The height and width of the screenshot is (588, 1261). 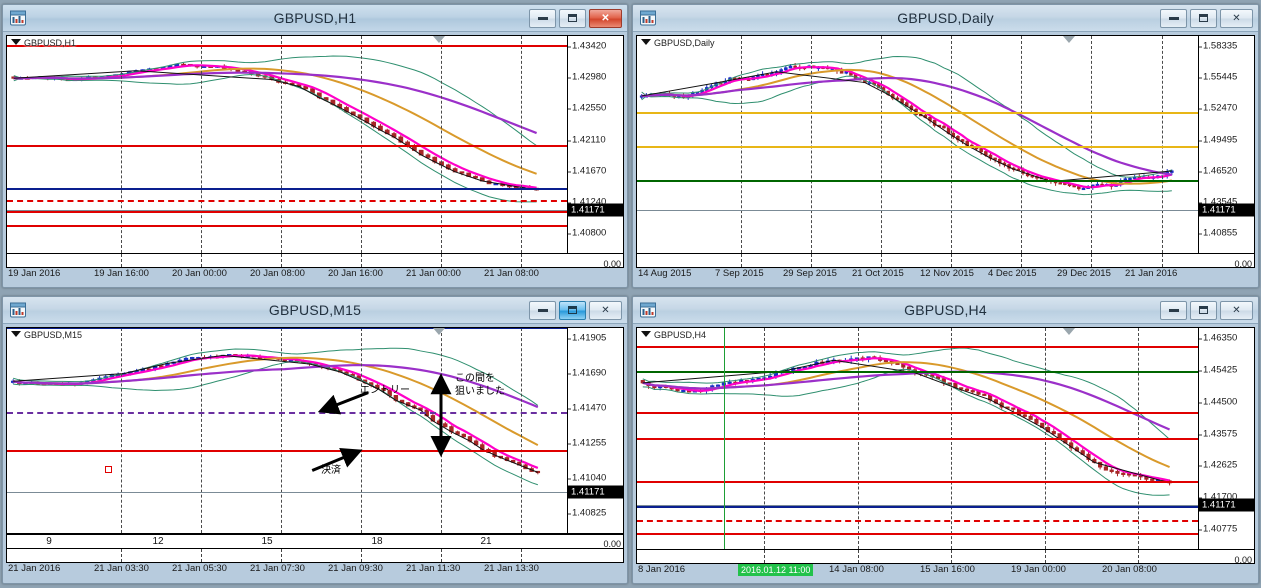 What do you see at coordinates (1236, 310) in the screenshot?
I see `close-button-h4: ✕` at bounding box center [1236, 310].